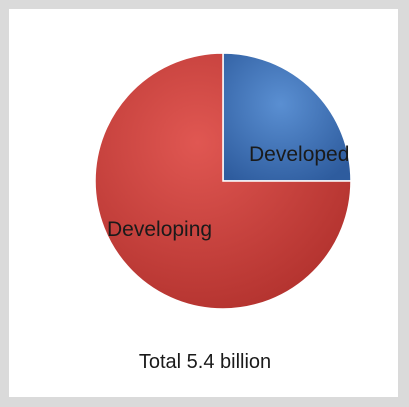 This screenshot has height=407, width=409. I want to click on slice-label-developed: Developed, so click(299, 154).